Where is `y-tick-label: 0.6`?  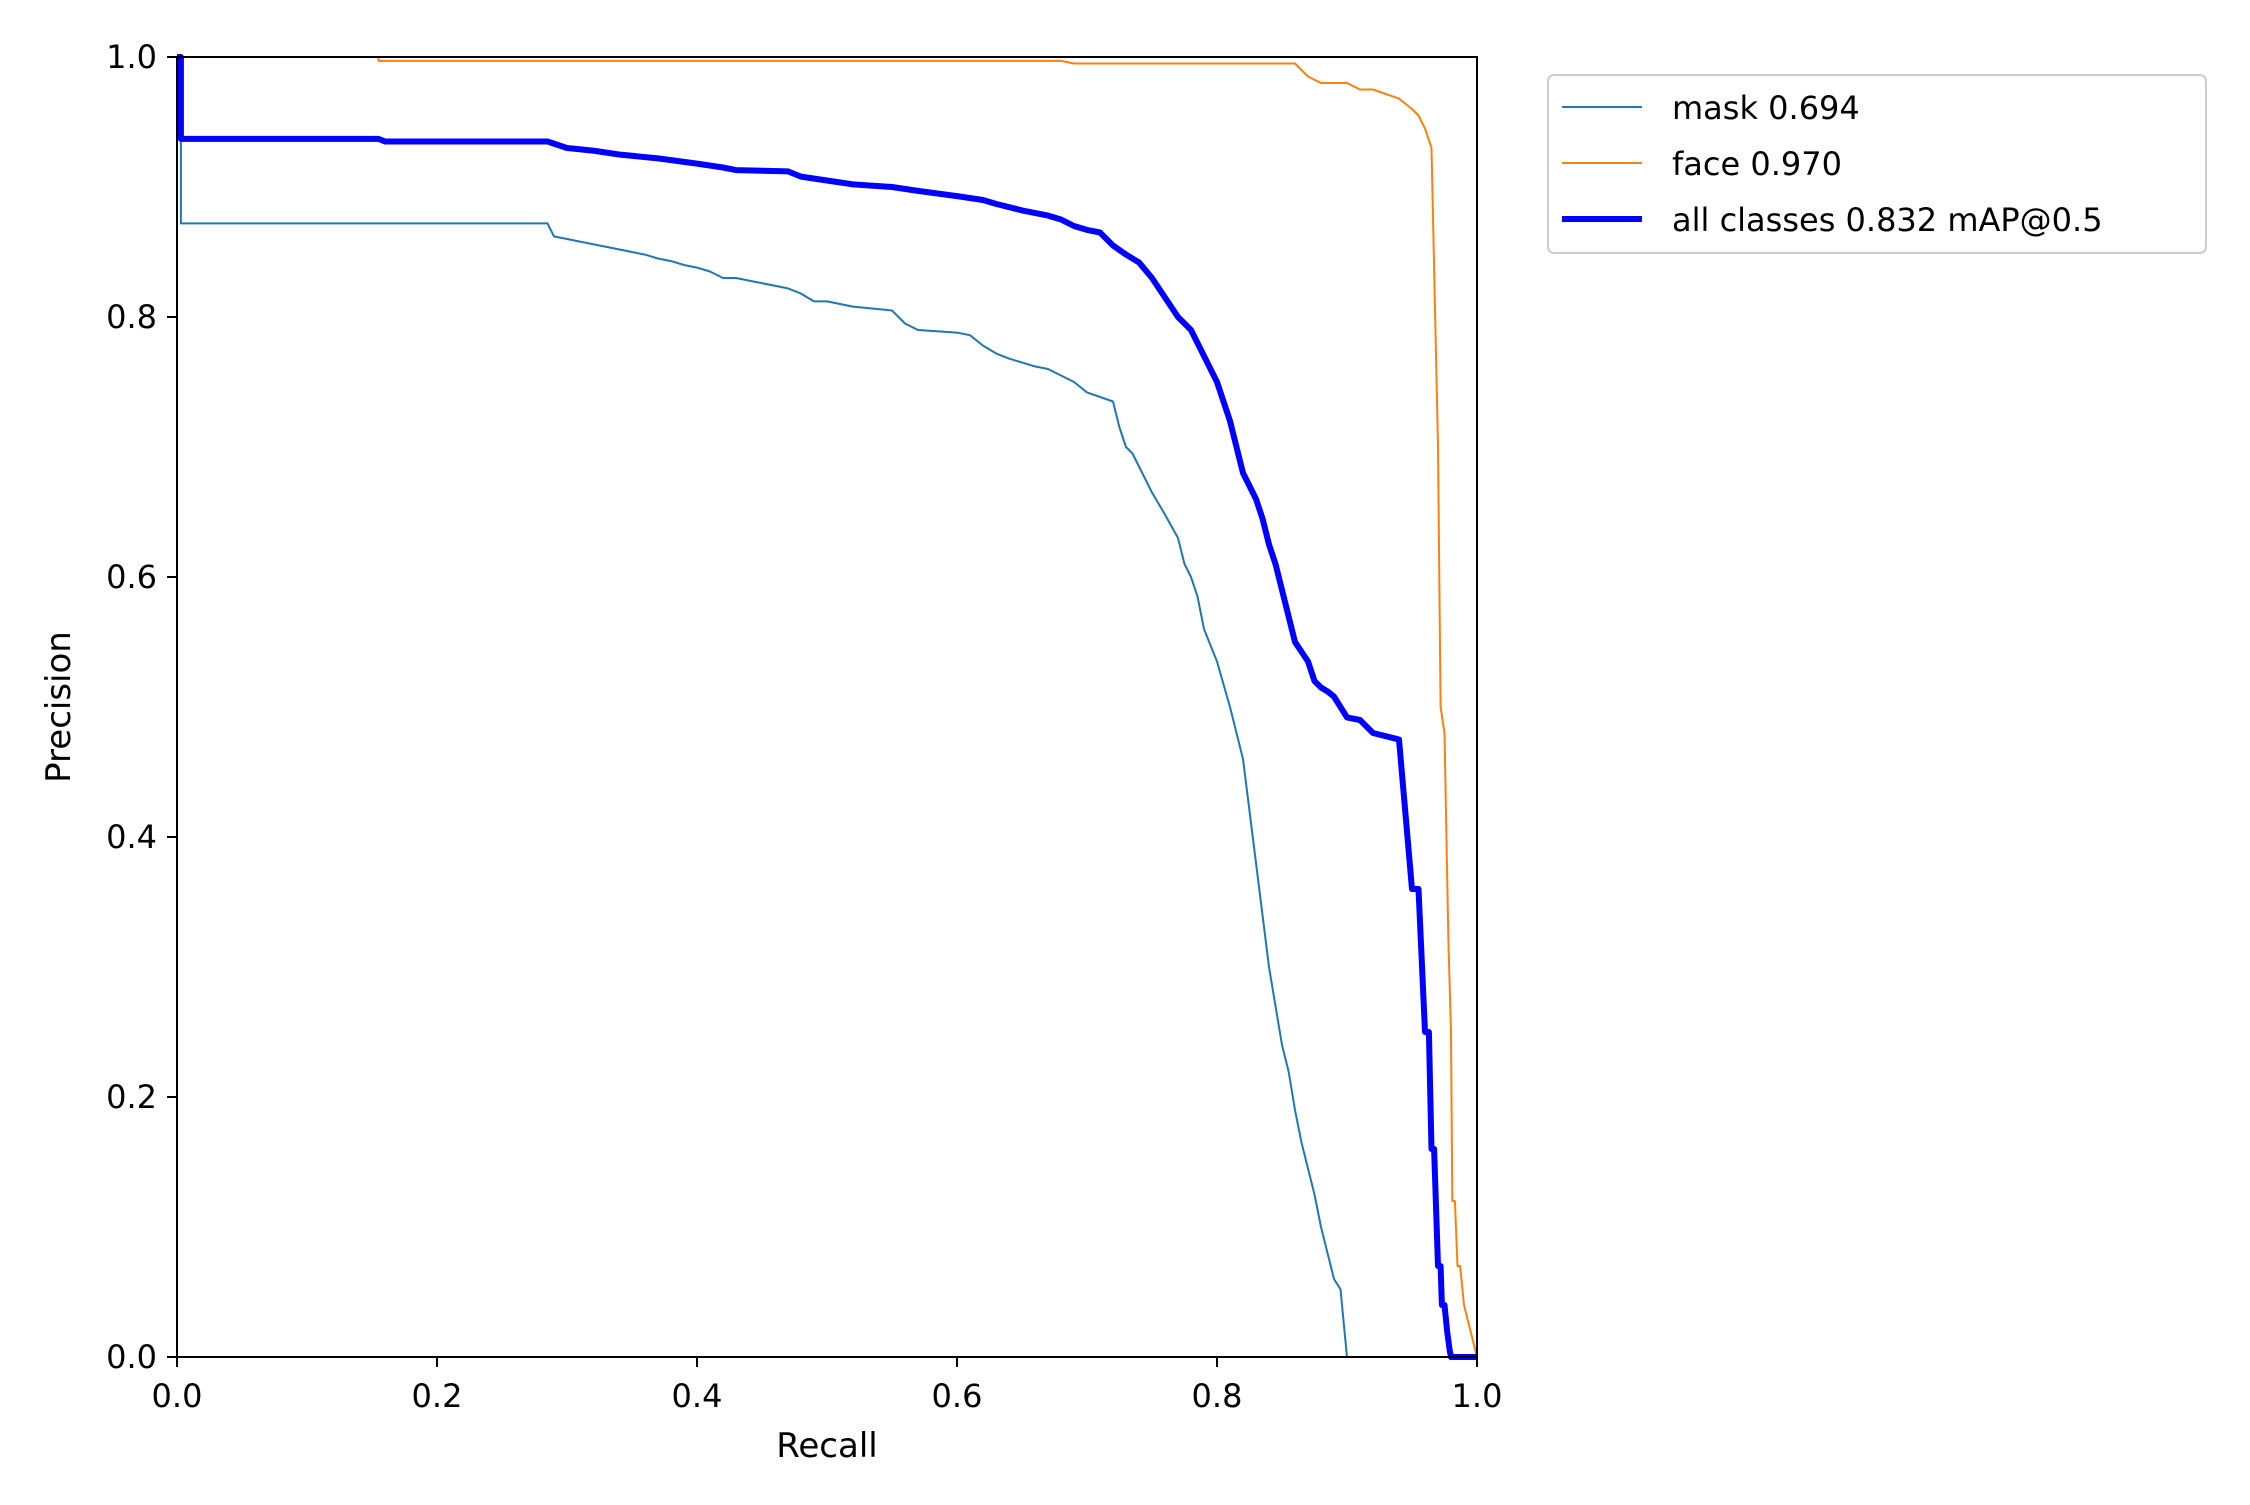 y-tick-label: 0.6 is located at coordinates (131, 577).